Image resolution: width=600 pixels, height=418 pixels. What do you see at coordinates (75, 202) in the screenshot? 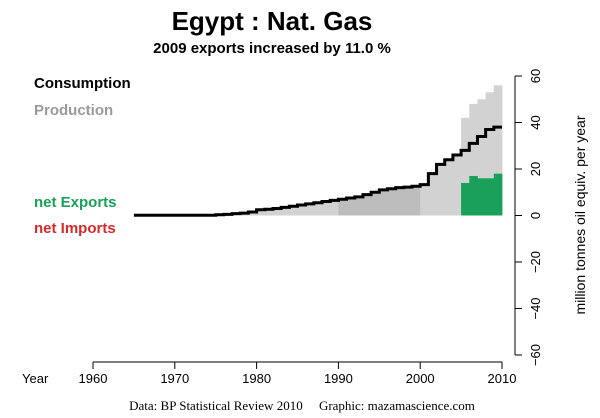
I see `legend-net-exports: net Exports` at bounding box center [75, 202].